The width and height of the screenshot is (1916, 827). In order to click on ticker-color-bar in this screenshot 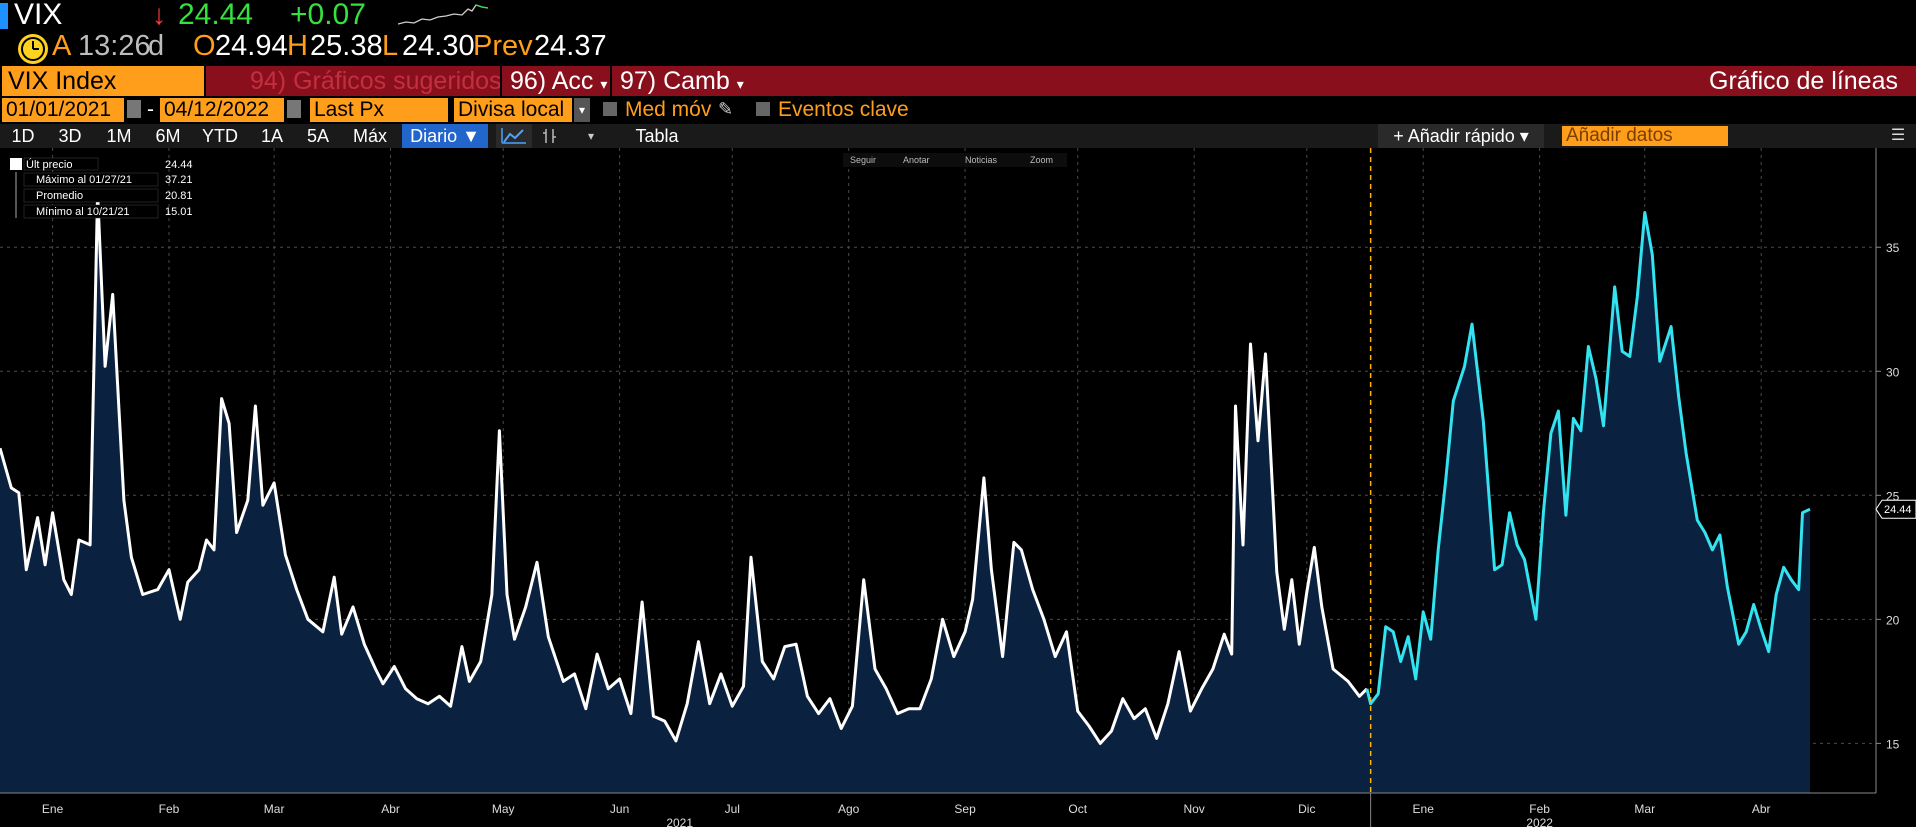, I will do `click(4, 16)`.